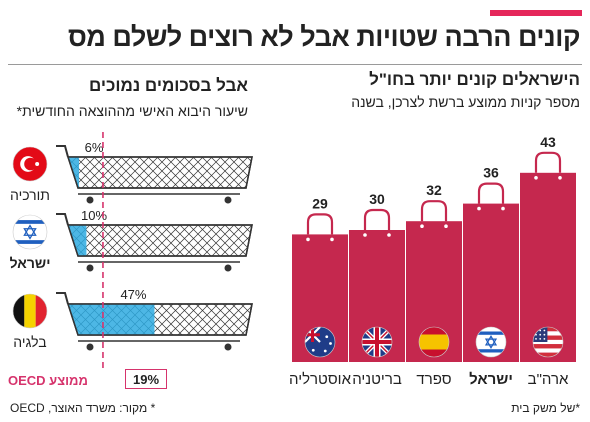  I want to click on cart-row: 6% תורכיה, so click(131, 172).